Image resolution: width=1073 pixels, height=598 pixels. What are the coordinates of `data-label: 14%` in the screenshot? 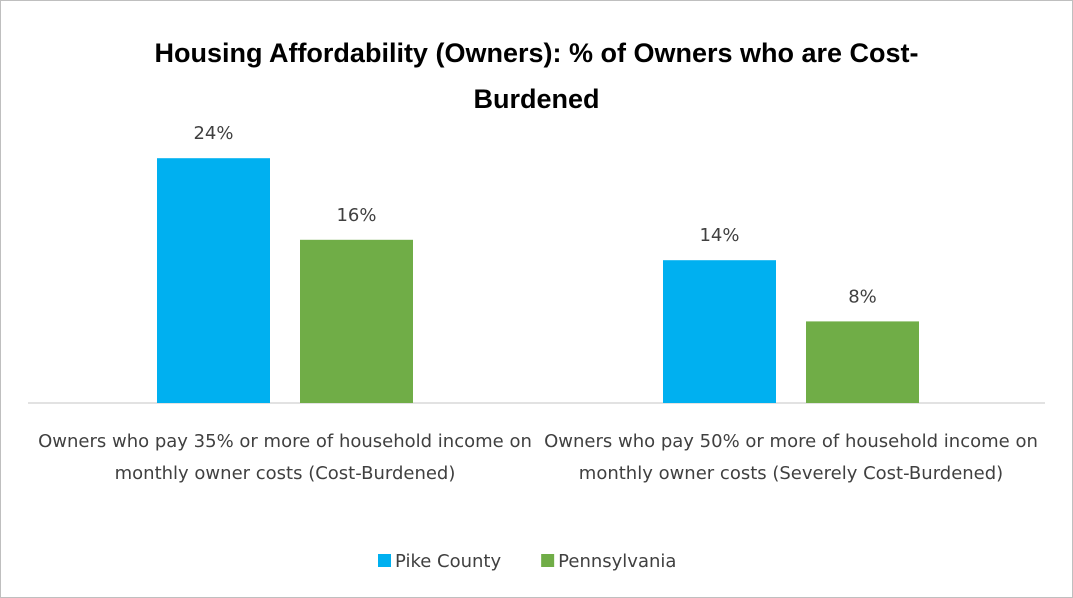 It's located at (719, 235).